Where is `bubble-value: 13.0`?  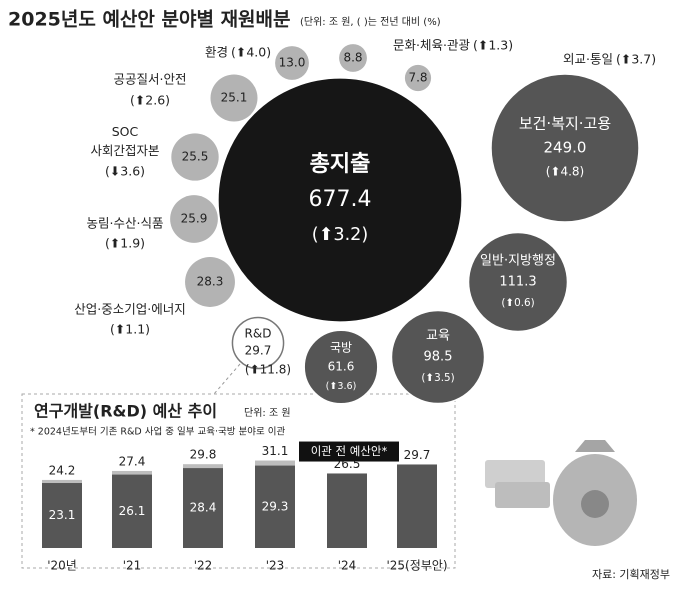 bubble-value: 13.0 is located at coordinates (292, 63).